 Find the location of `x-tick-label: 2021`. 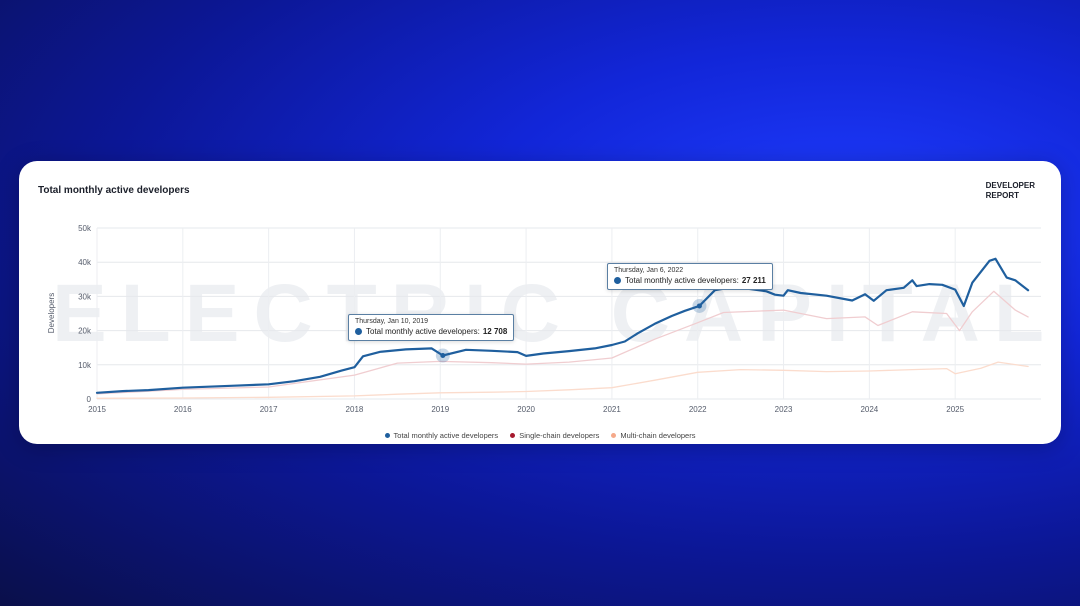

x-tick-label: 2021 is located at coordinates (612, 409).